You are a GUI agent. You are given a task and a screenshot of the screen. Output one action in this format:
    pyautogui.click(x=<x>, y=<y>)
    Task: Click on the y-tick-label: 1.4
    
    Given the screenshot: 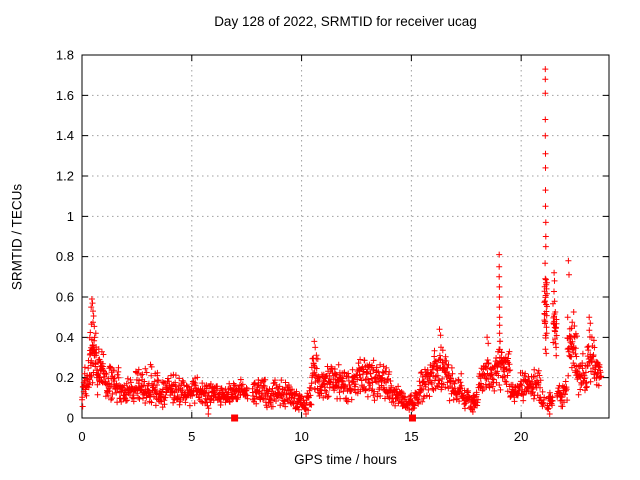 What is the action you would take?
    pyautogui.click(x=65, y=135)
    